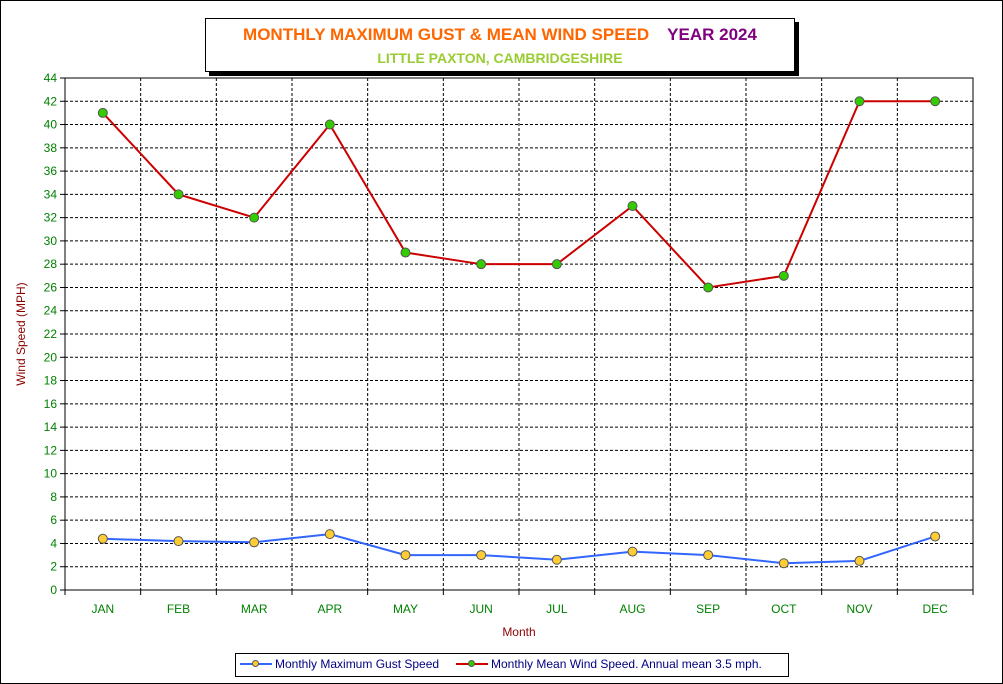  Describe the element at coordinates (51, 148) in the screenshot. I see `y-tick-label: 38` at that location.